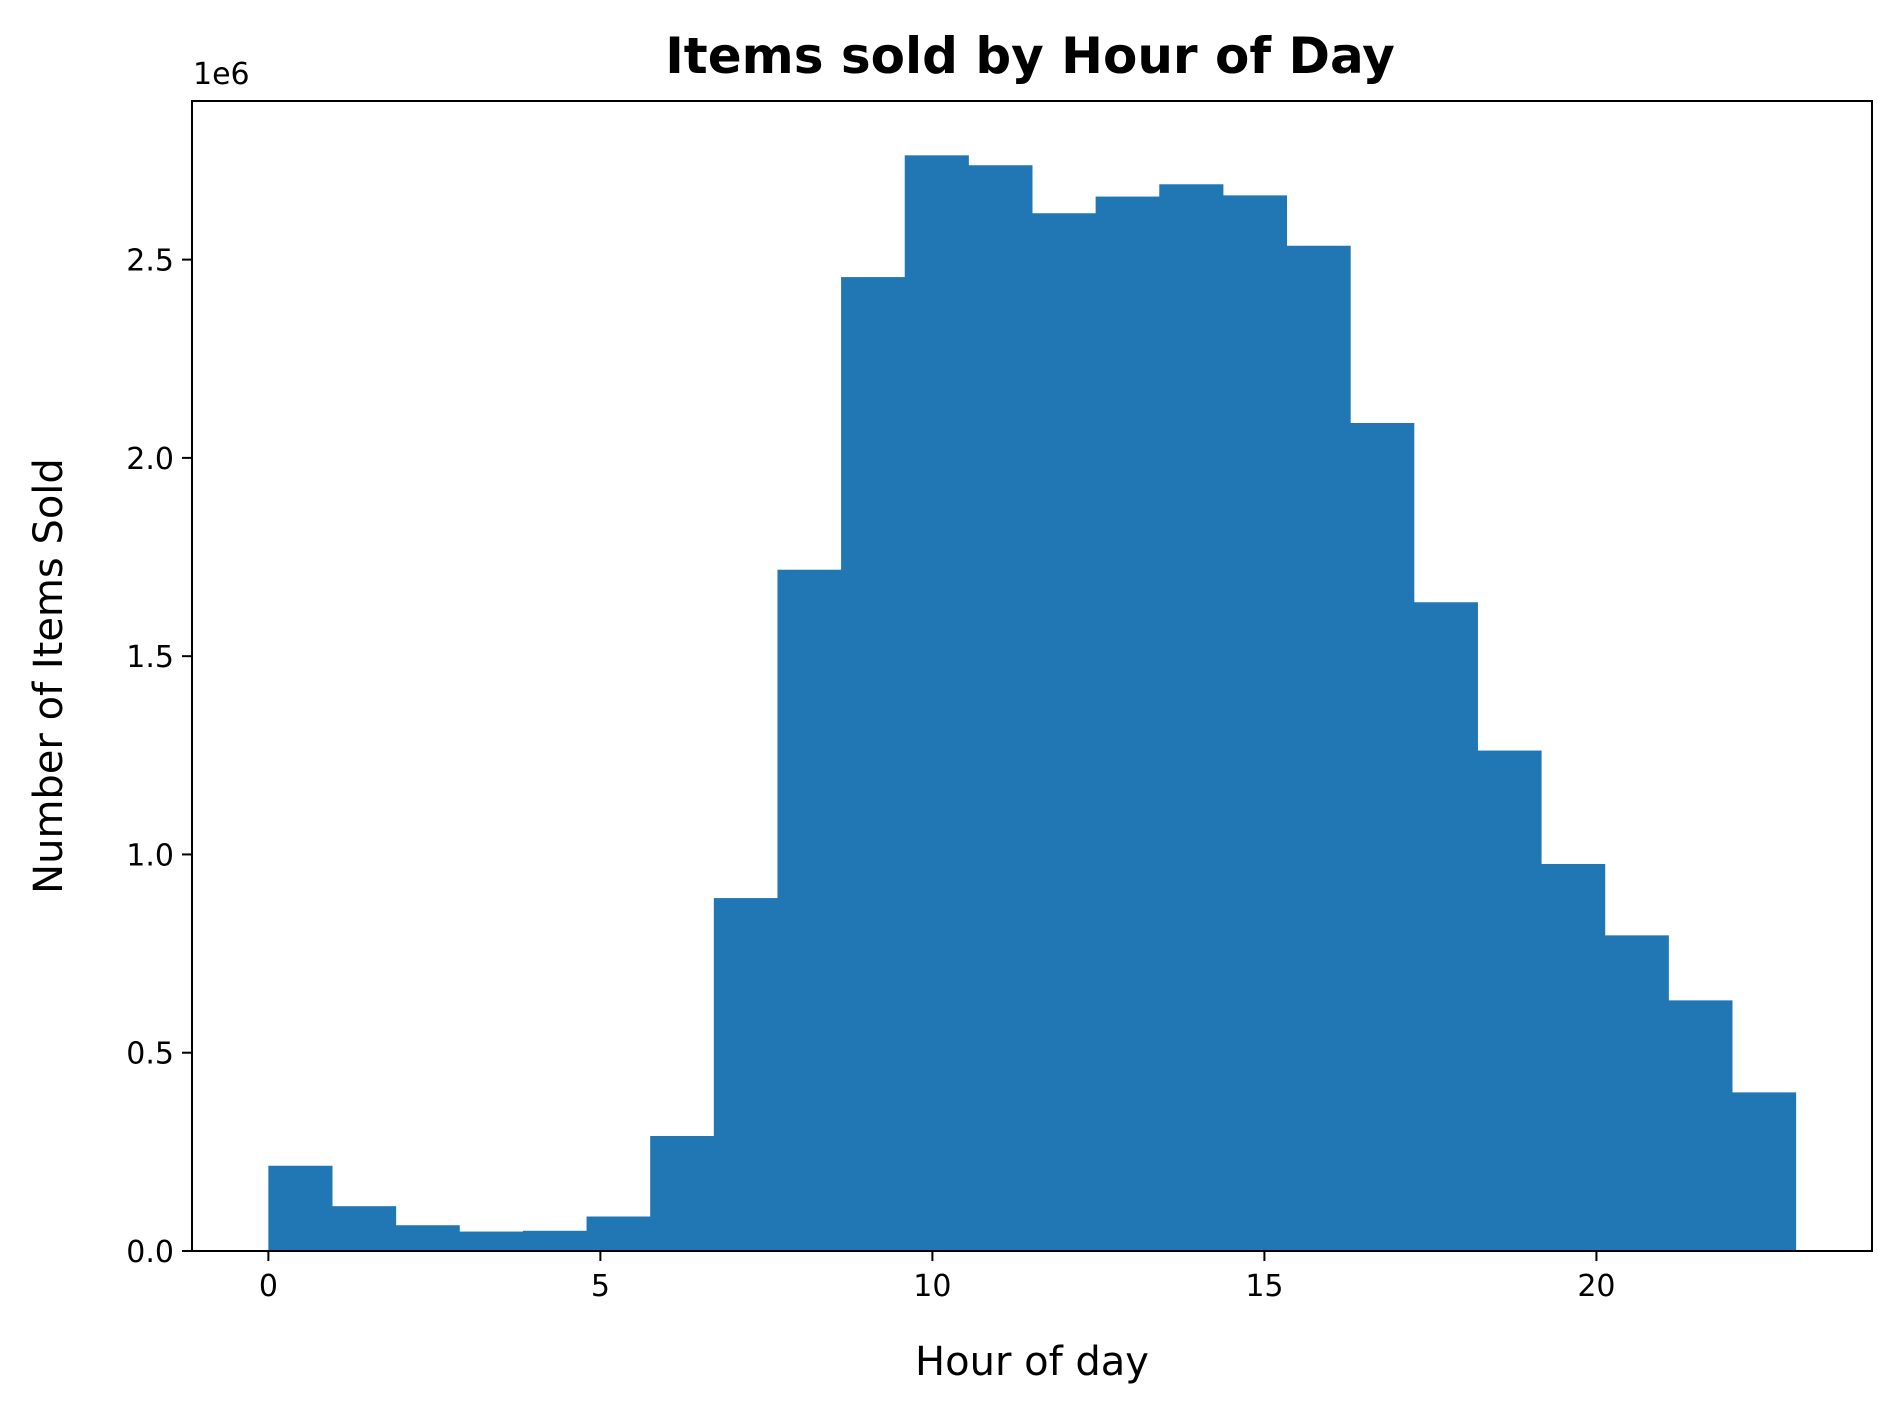  What do you see at coordinates (150, 459) in the screenshot?
I see `y-tick-label: 2.0` at bounding box center [150, 459].